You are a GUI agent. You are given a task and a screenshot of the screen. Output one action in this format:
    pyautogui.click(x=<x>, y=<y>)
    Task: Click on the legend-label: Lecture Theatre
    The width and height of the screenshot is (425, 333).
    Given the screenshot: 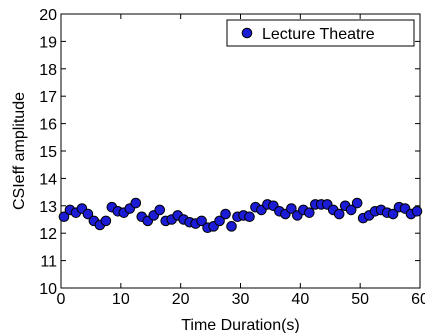 What is the action you would take?
    pyautogui.click(x=318, y=34)
    